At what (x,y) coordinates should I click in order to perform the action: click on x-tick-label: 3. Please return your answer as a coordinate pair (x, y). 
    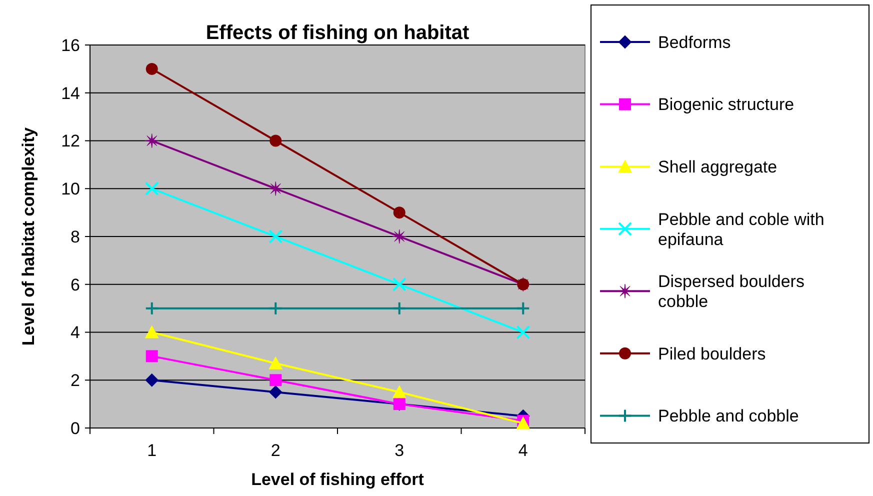
    Looking at the image, I should click on (399, 450).